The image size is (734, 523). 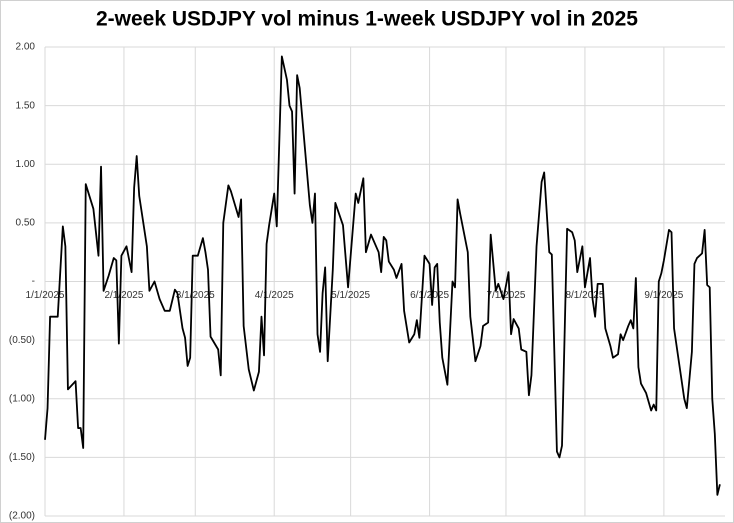 I want to click on y-tick-label: (1.00), so click(x=22, y=398).